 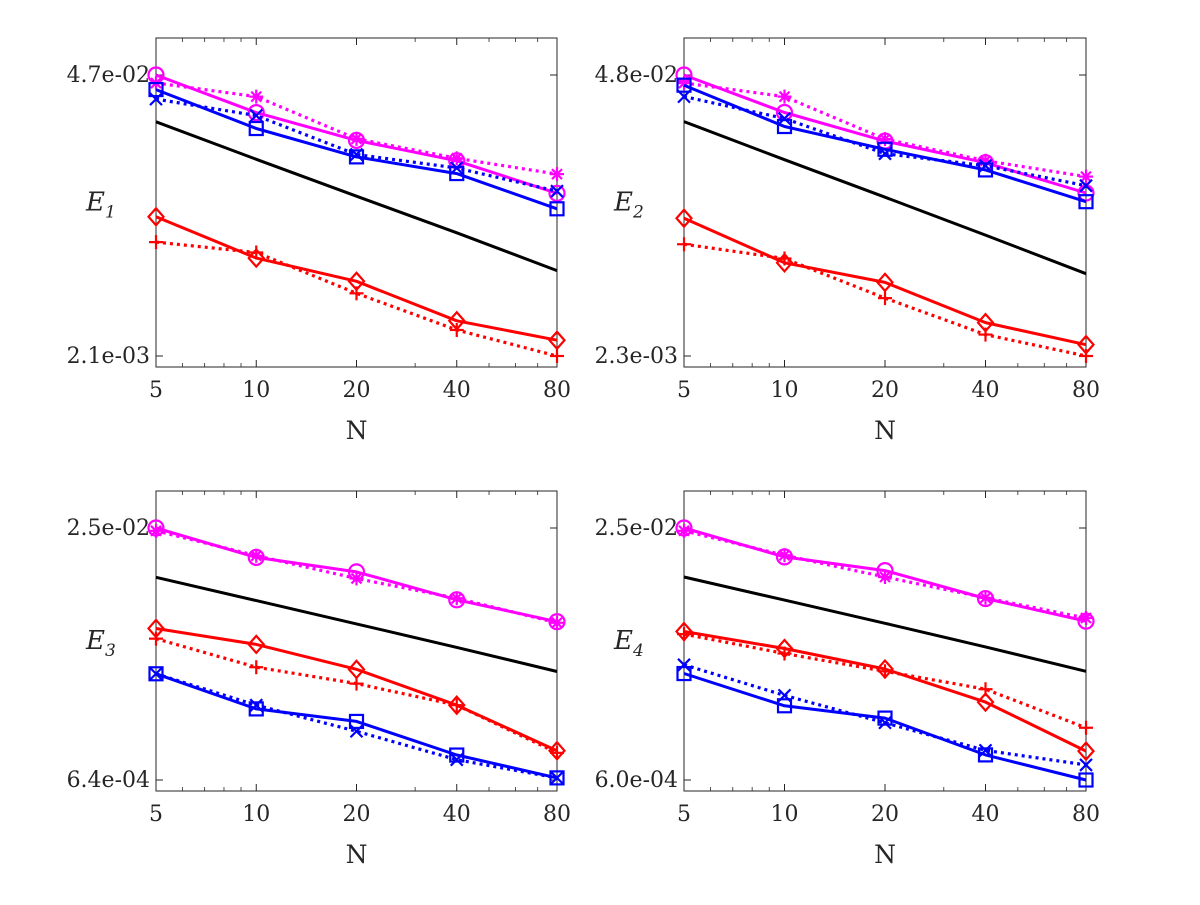 I want to click on x-tick-label: 20, so click(x=357, y=390).